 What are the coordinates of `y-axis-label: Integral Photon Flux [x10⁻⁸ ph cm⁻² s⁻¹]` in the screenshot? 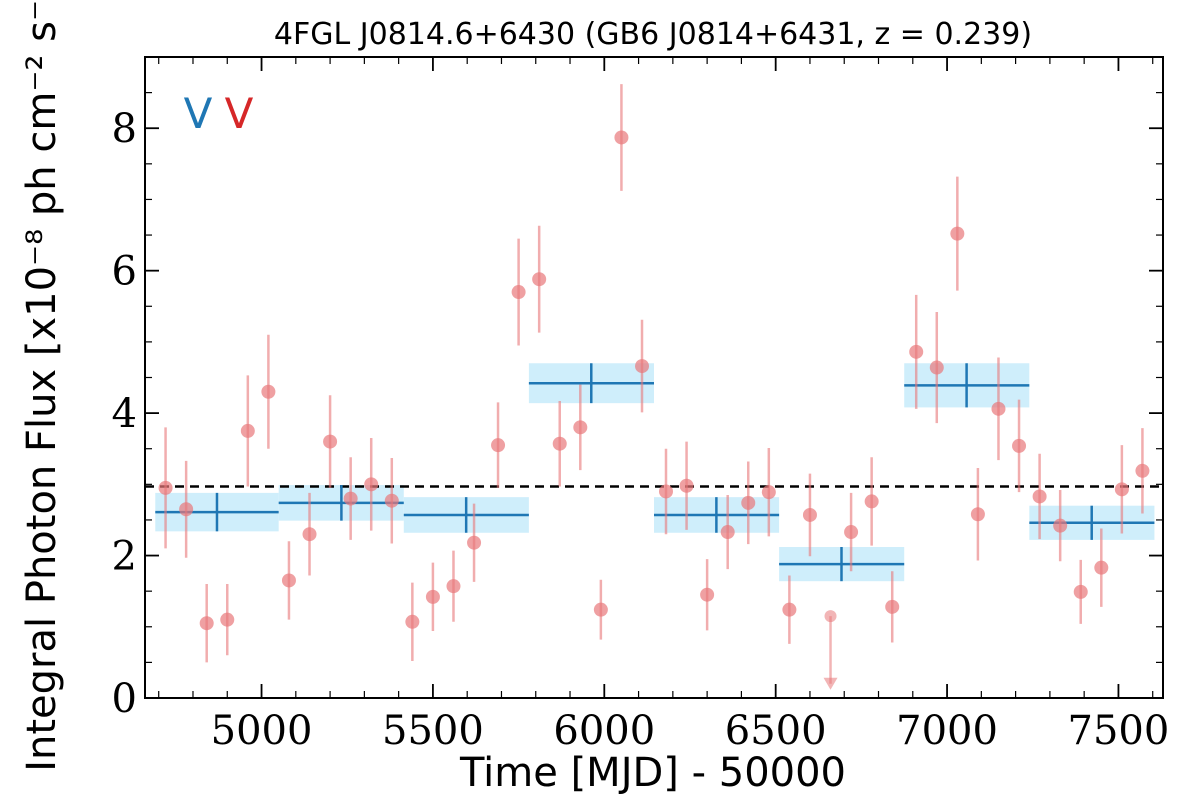 It's located at (42, 386).